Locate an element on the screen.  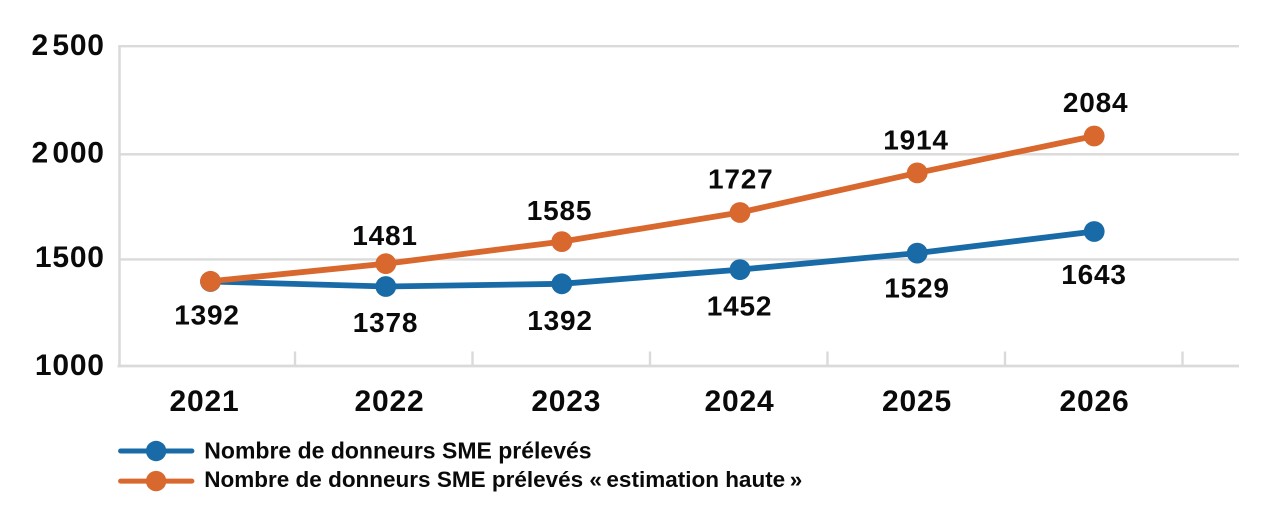
svg-text: 2024 is located at coordinates (740, 401).